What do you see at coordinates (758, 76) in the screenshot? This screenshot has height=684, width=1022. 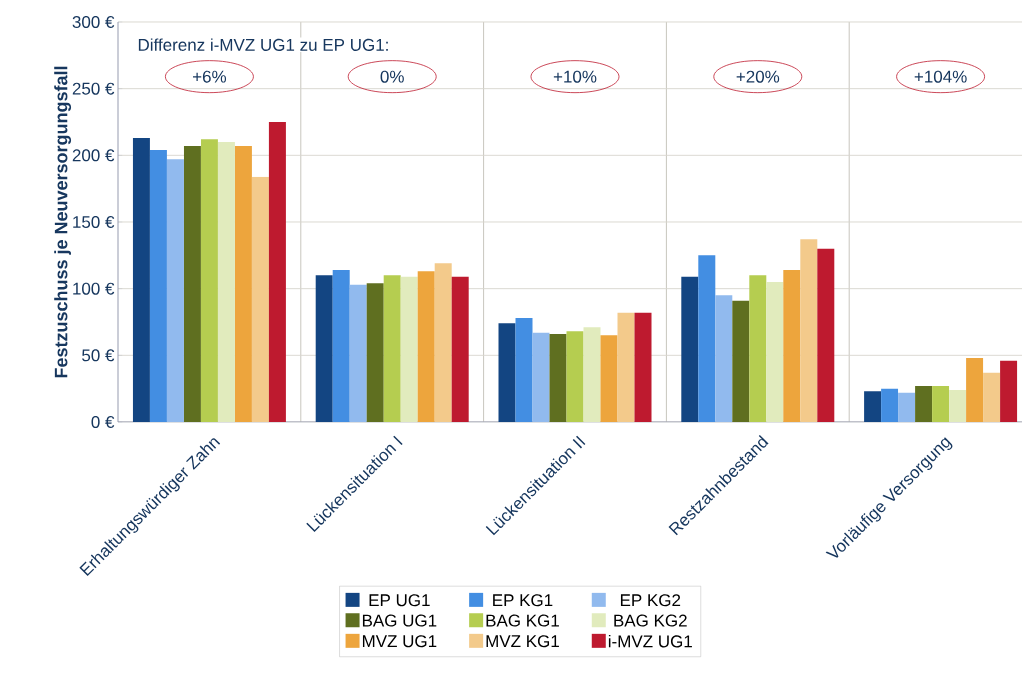 I see `annotation: +20%` at bounding box center [758, 76].